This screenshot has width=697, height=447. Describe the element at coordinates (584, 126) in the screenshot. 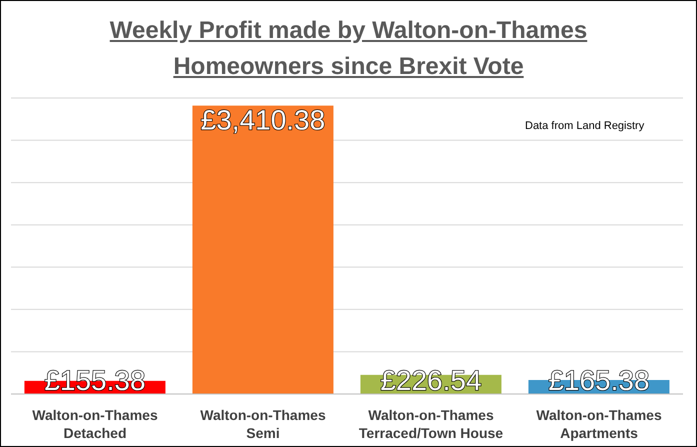

I see `annotation: Data from Land Registry` at that location.